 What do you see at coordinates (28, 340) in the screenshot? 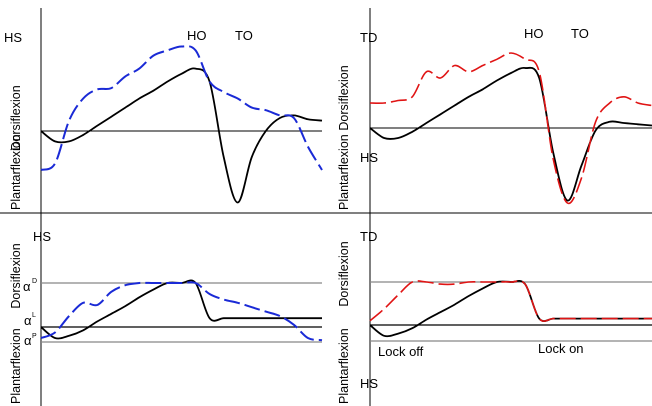
I see `alpha-p-symbol: α` at bounding box center [28, 340].